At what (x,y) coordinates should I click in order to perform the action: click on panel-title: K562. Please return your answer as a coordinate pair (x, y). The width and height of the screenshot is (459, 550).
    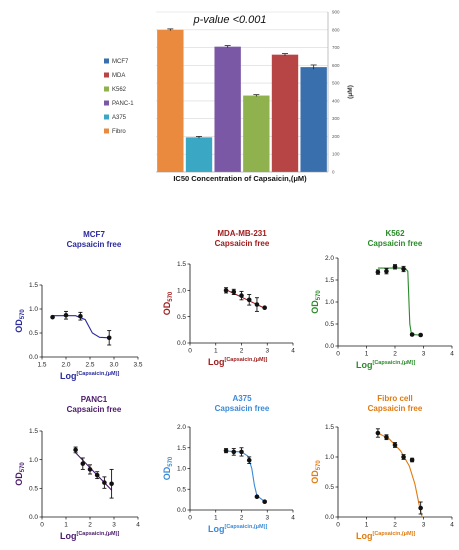
    Looking at the image, I should click on (395, 233).